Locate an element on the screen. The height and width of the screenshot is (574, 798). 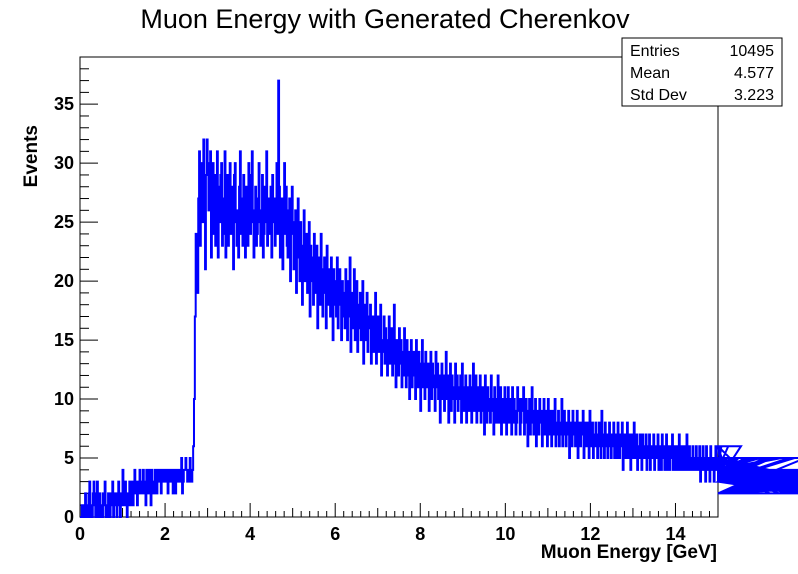
stats-box: Entries 10495 Mean 4.577 Std Dev 3.223 is located at coordinates (702, 72).